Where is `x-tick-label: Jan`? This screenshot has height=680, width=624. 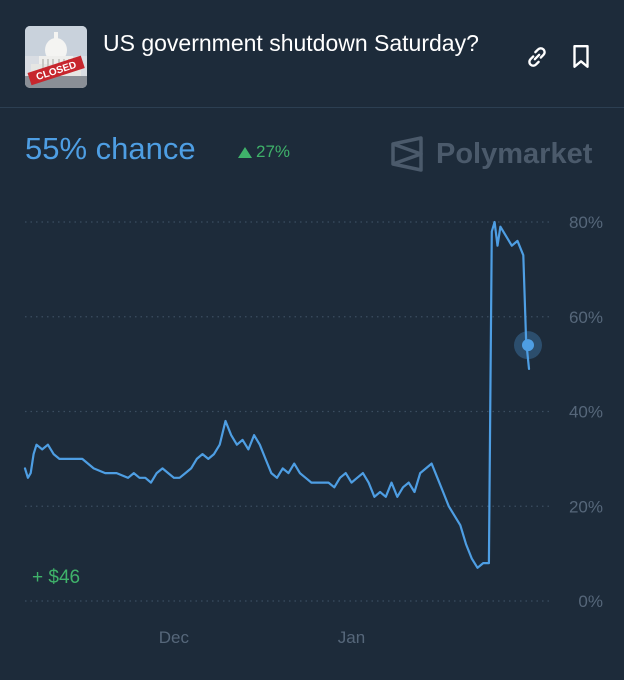
x-tick-label: Jan is located at coordinates (351, 637).